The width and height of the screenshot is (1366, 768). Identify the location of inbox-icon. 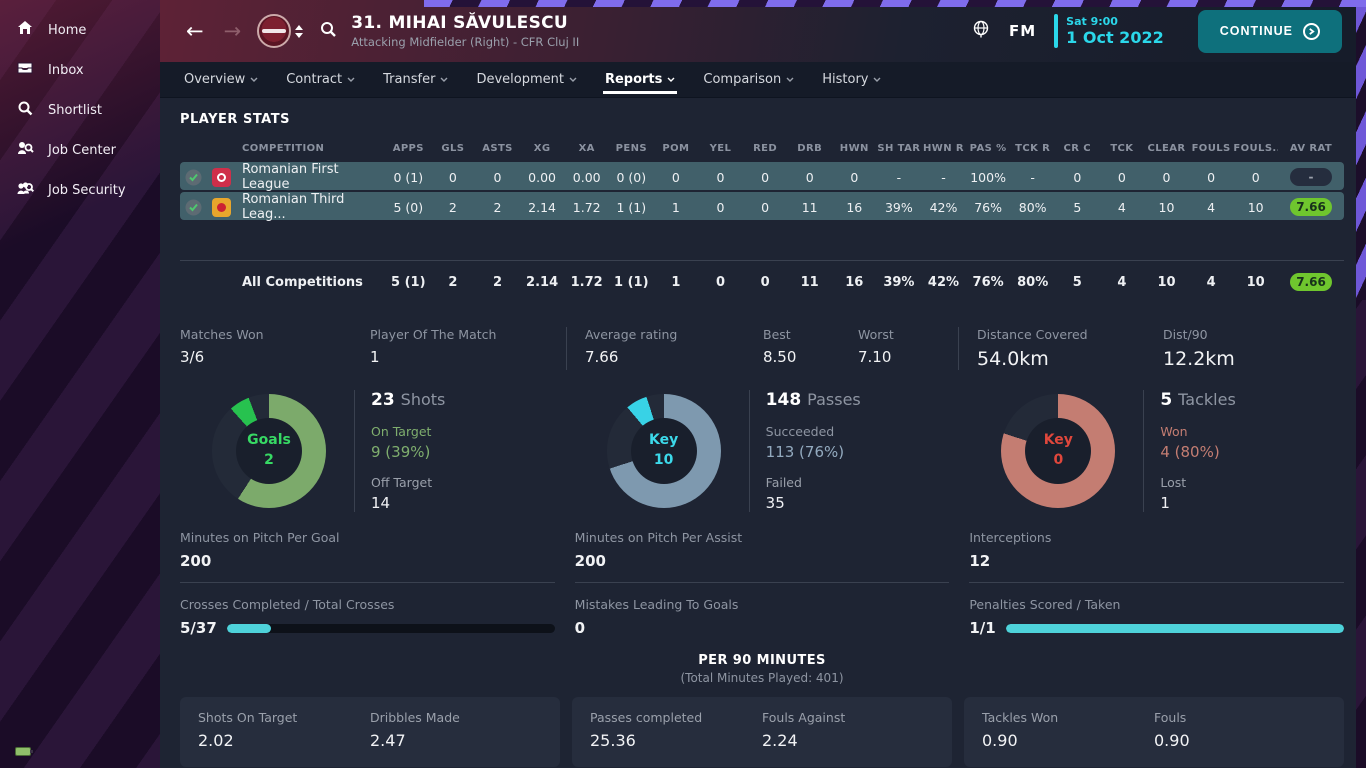
(25, 70).